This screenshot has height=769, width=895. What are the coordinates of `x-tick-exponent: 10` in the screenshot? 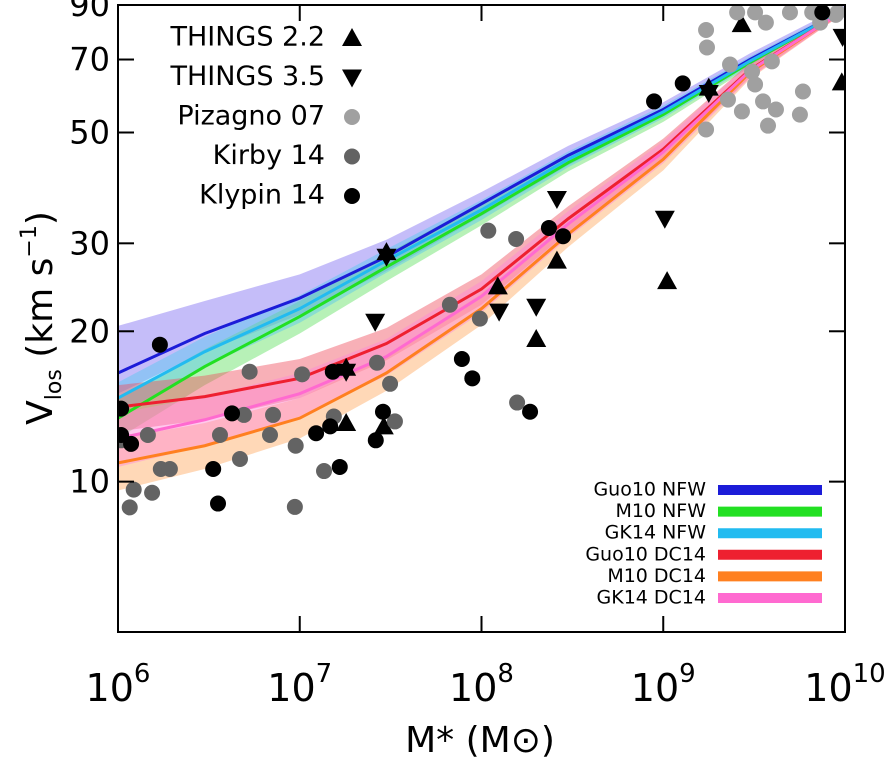 It's located at (869, 674).